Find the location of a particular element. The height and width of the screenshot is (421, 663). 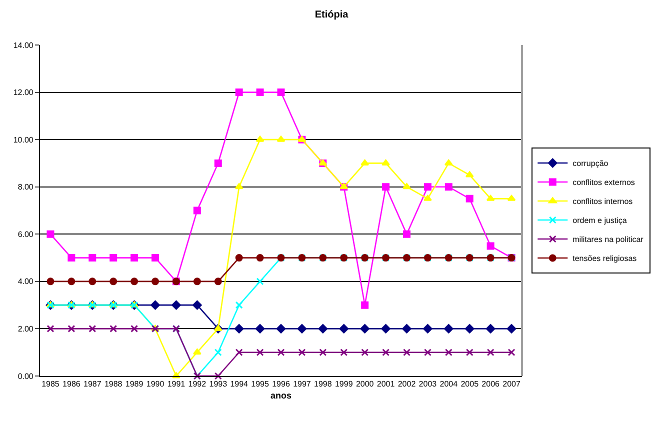

x-tick-label: 1989 is located at coordinates (134, 384).